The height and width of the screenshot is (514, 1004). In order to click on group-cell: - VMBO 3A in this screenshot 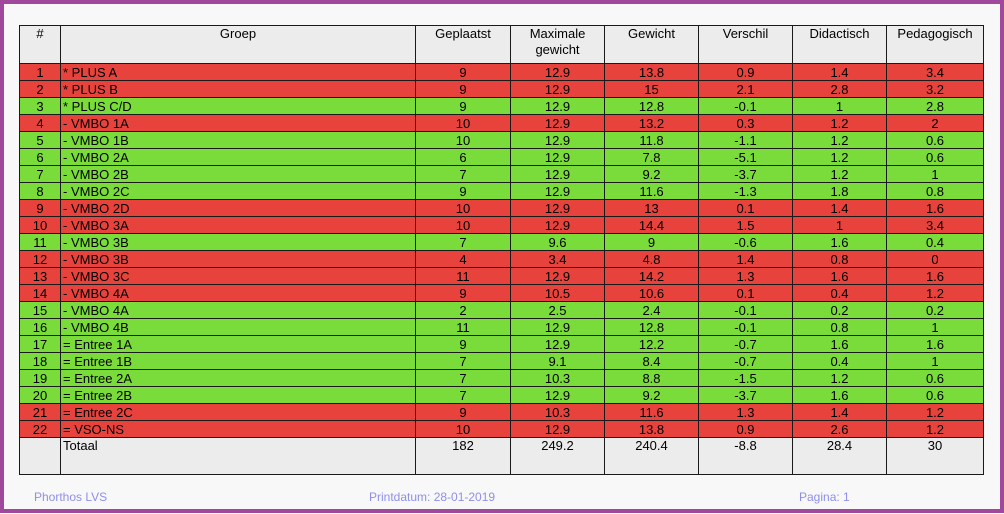, I will do `click(238, 225)`.